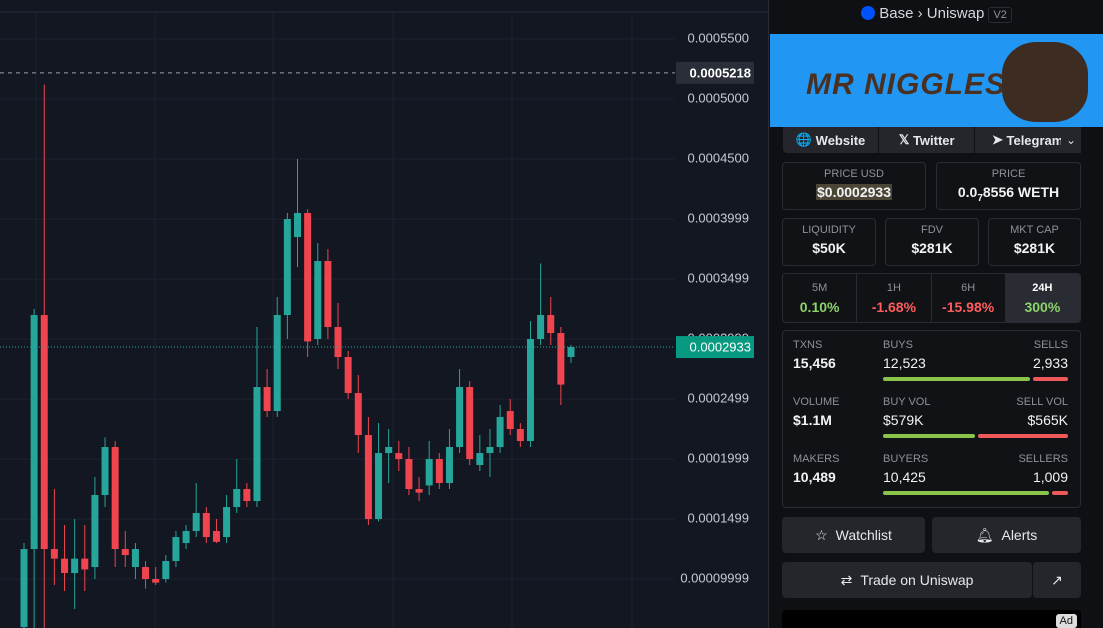 The width and height of the screenshot is (1103, 628). Describe the element at coordinates (715, 72) in the screenshot. I see `high-marker-tag` at that location.